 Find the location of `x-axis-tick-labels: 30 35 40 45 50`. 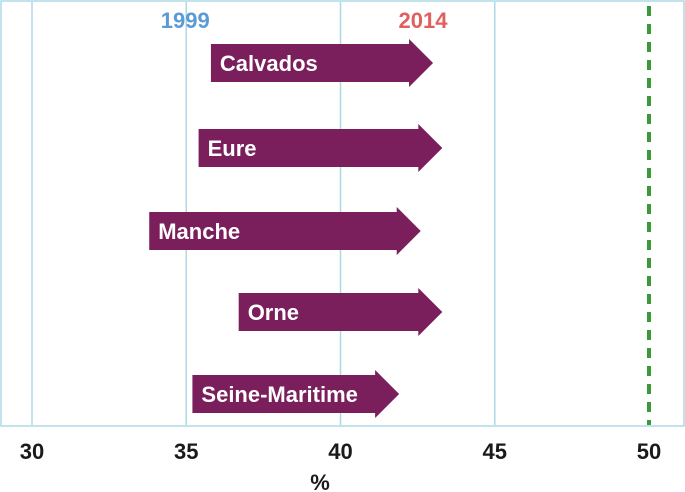

x-axis-tick-labels: 30 35 40 45 50 is located at coordinates (340, 451).